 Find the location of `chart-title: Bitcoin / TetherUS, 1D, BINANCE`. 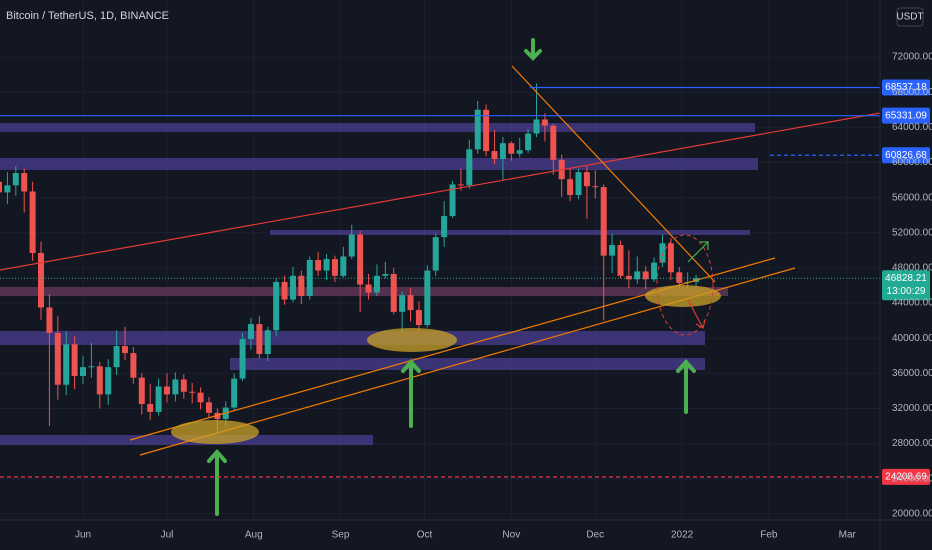

chart-title: Bitcoin / TetherUS, 1D, BINANCE is located at coordinates (87, 16).